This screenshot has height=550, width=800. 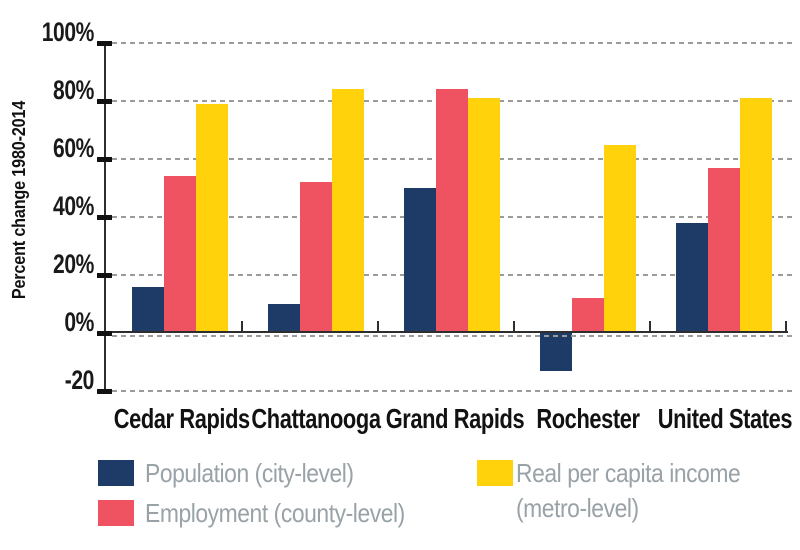 What do you see at coordinates (73, 148) in the screenshot?
I see `y-tick-label: 60%` at bounding box center [73, 148].